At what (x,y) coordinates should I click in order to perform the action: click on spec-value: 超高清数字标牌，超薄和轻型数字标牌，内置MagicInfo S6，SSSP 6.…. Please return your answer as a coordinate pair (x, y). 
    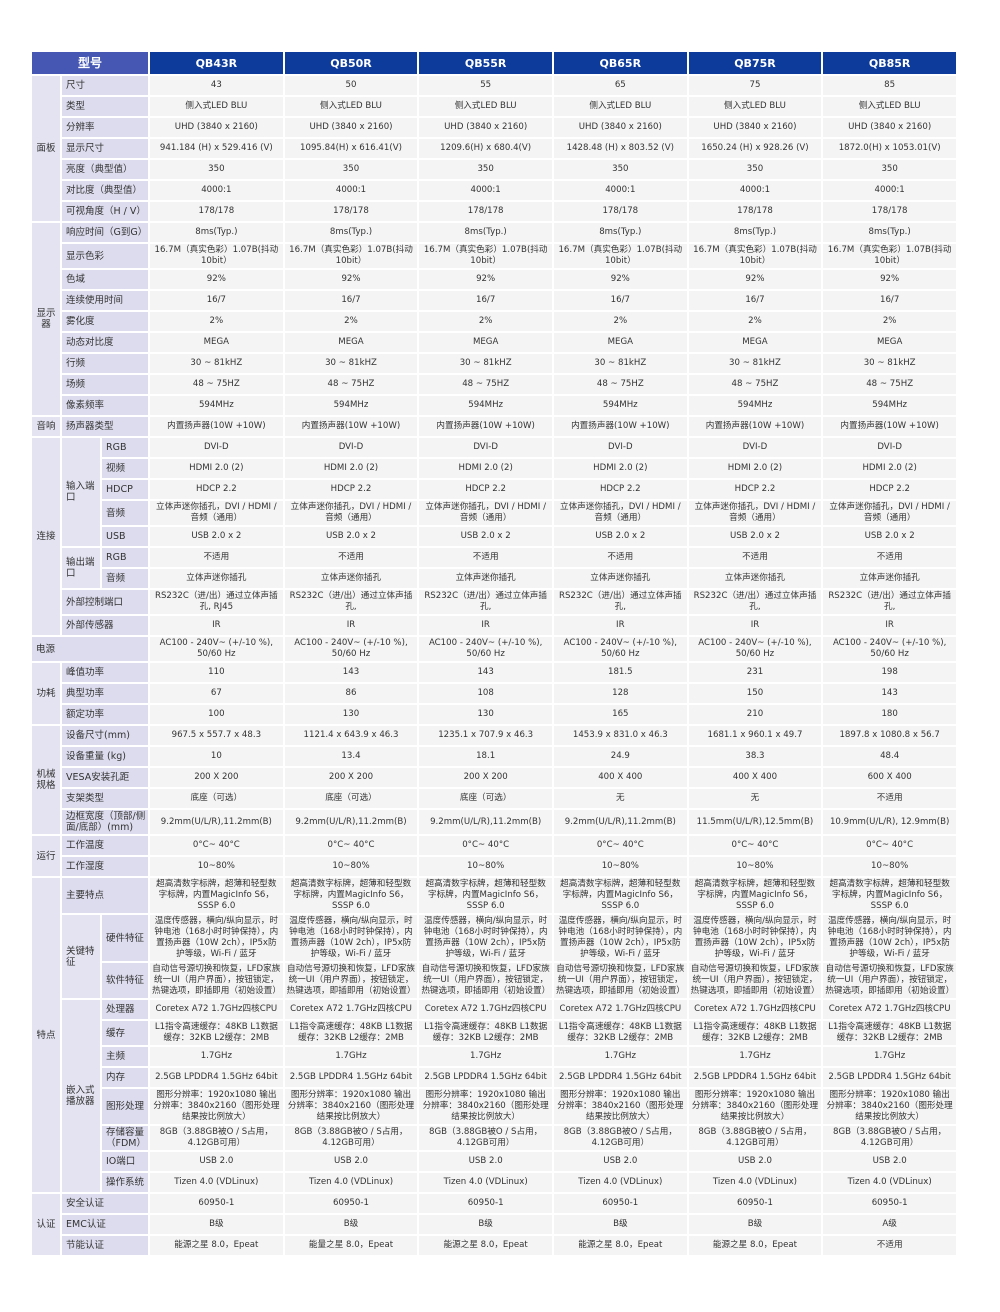
    Looking at the image, I should click on (351, 895).